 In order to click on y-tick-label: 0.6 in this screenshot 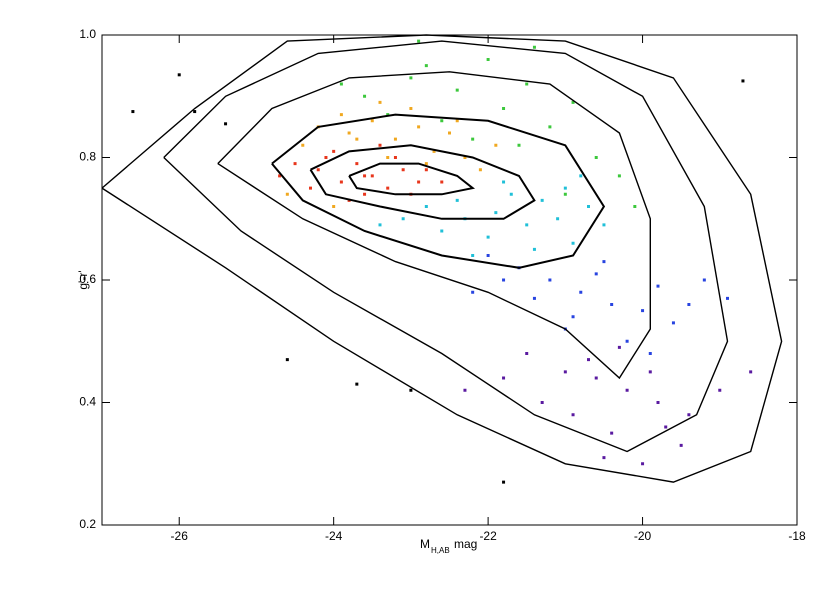, I will do `click(87, 279)`.